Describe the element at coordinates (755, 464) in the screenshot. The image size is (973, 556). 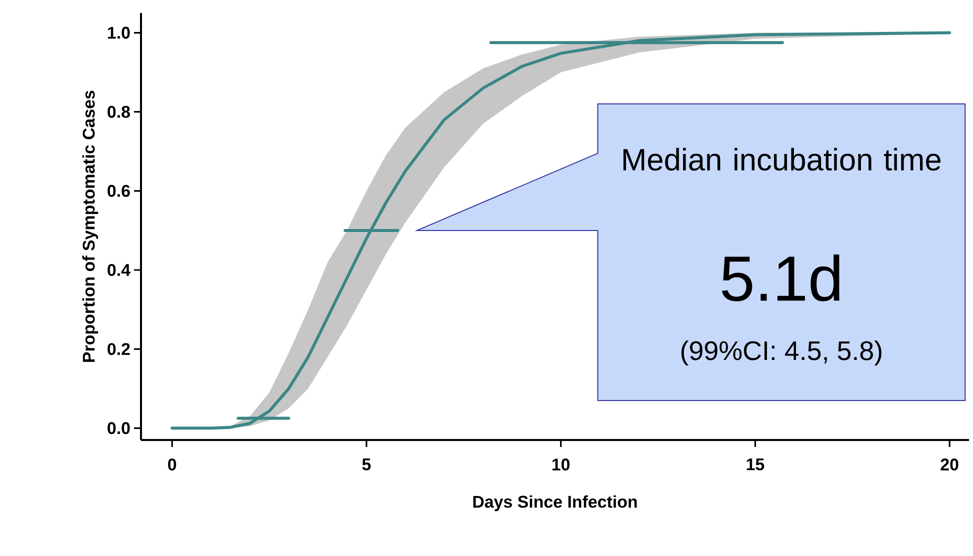
I see `x-tick-label: 15` at that location.